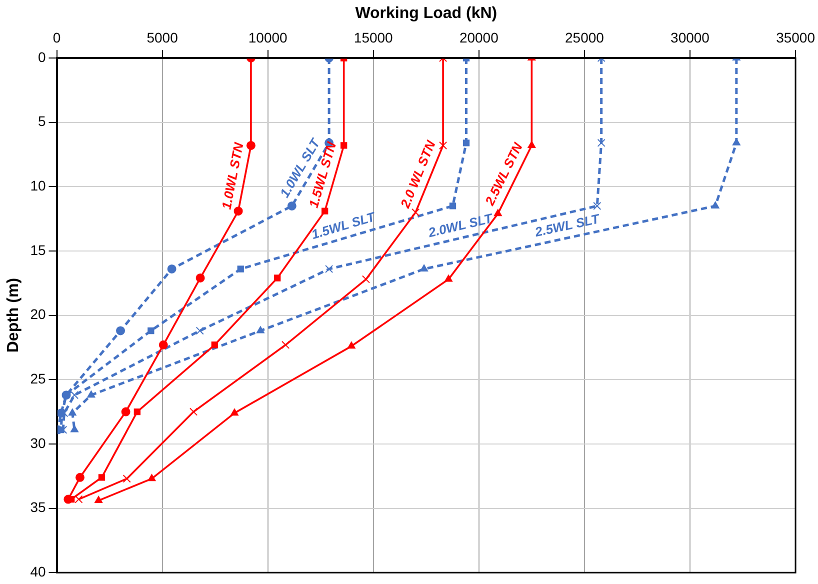 The width and height of the screenshot is (818, 584). What do you see at coordinates (460, 225) in the screenshot?
I see `text: 2.0WL SLT` at bounding box center [460, 225].